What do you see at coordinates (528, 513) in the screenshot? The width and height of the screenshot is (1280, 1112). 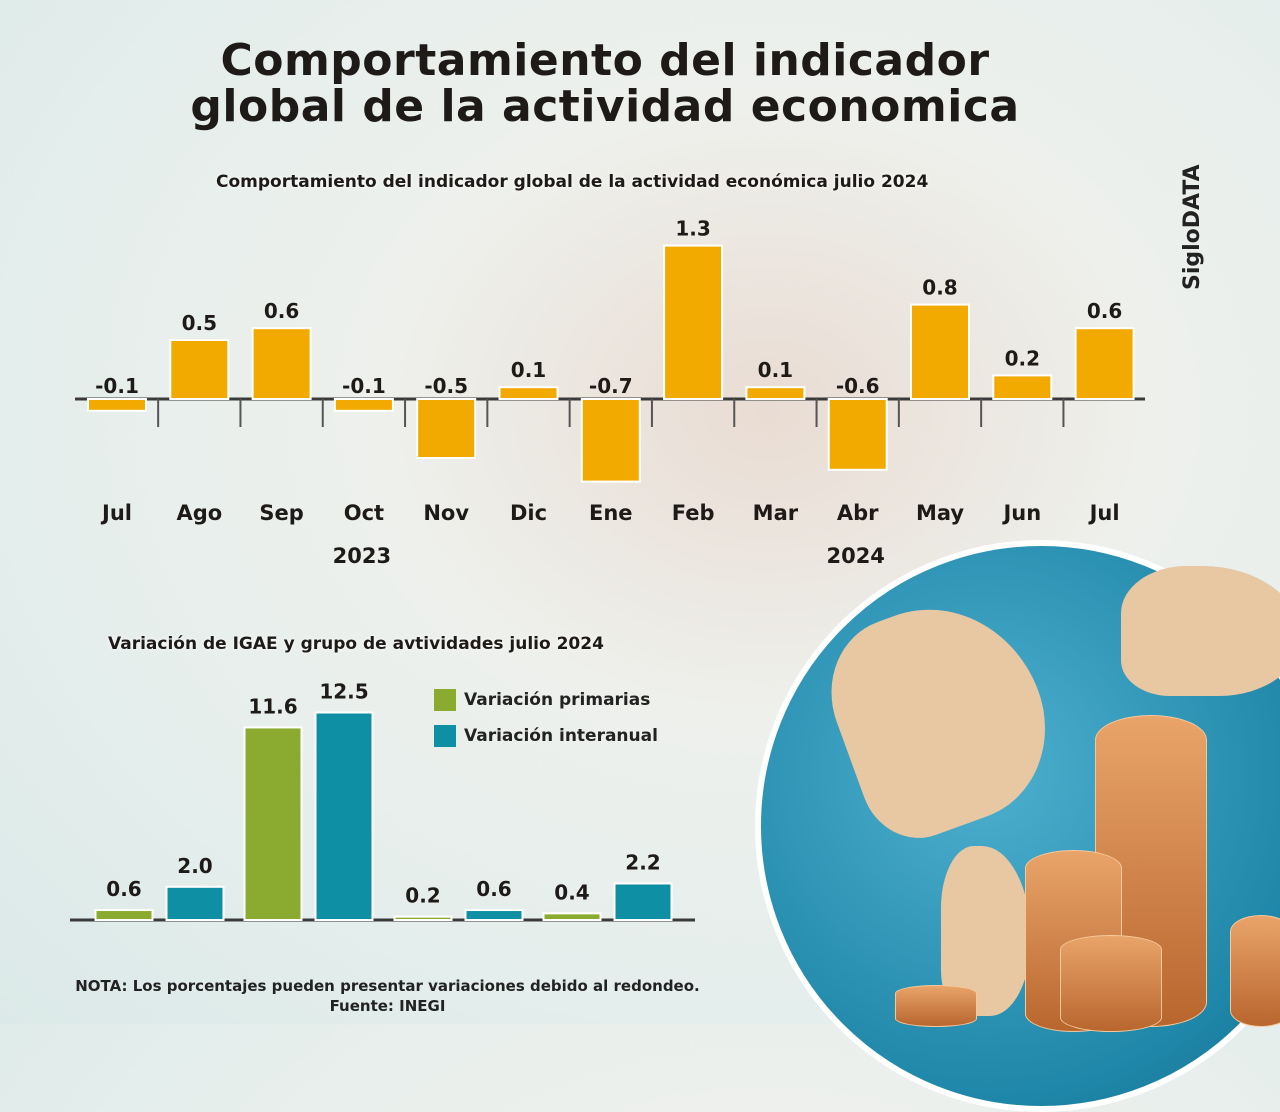 I see `x-tick-label: Dic` at bounding box center [528, 513].